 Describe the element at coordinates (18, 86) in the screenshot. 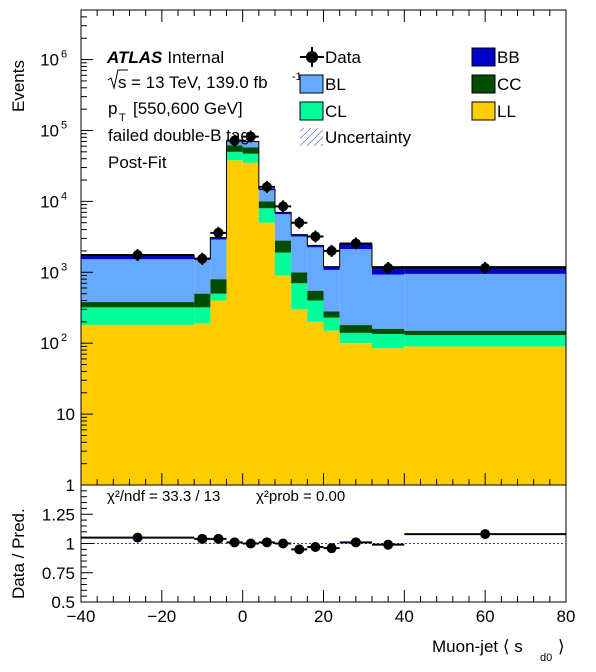

I see `y-axis-title: Events` at that location.